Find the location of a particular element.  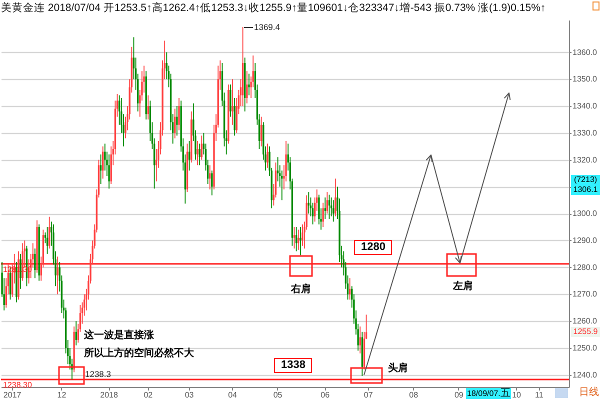

y-tick-label: 1280.0 is located at coordinates (585, 267).